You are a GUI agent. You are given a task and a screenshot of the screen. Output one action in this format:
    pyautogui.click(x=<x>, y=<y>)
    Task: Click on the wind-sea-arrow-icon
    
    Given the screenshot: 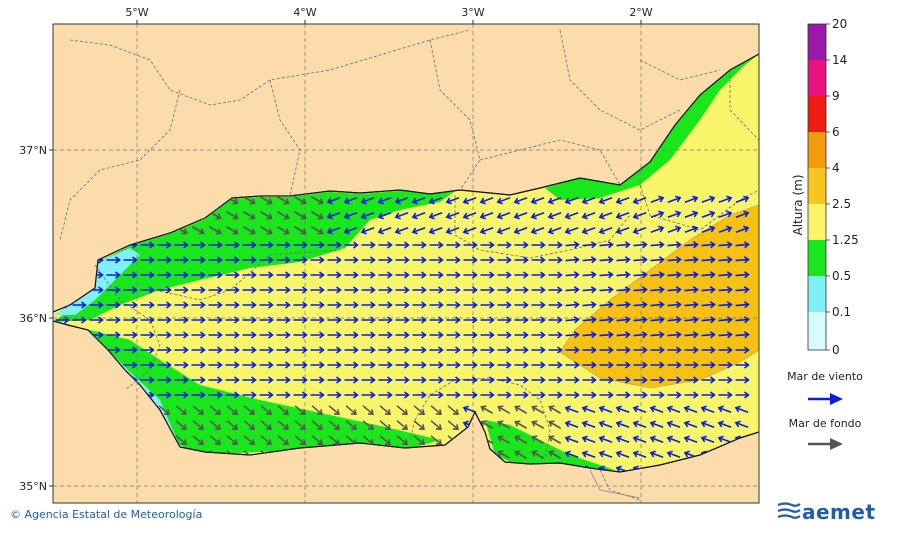 What is the action you would take?
    pyautogui.click(x=825, y=399)
    